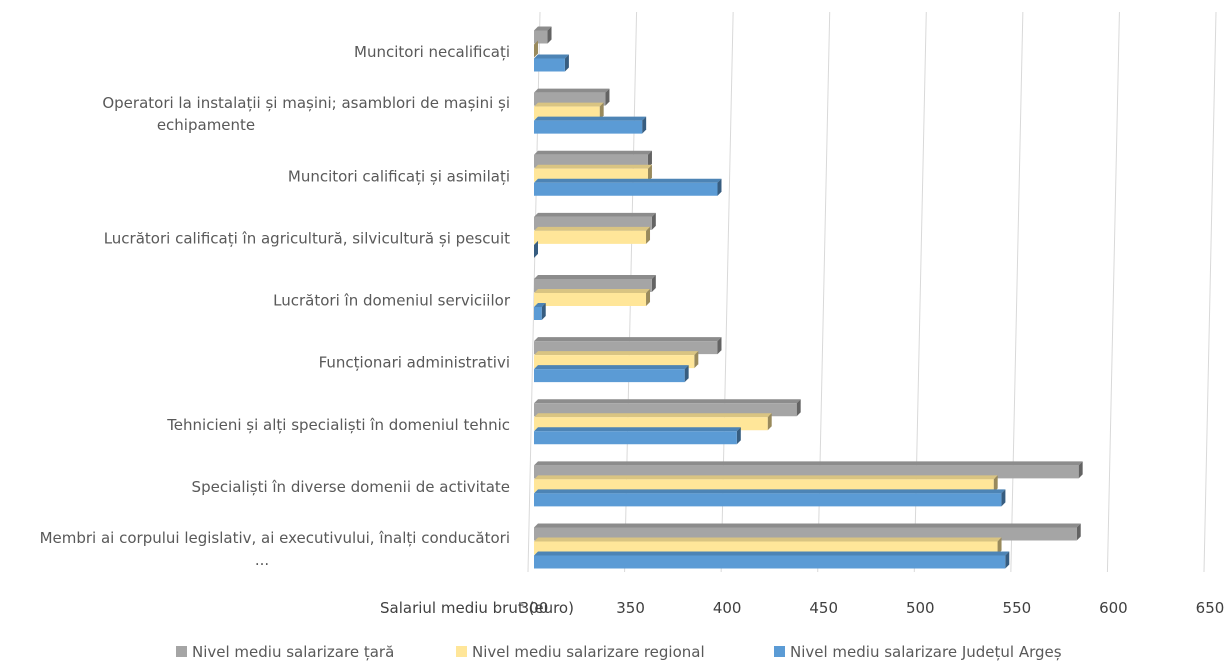 This screenshot has width=1230, height=665. Describe the element at coordinates (872, 608) in the screenshot. I see `x-tick-labels: 300 350 400 450 500 550 600 650` at that location.